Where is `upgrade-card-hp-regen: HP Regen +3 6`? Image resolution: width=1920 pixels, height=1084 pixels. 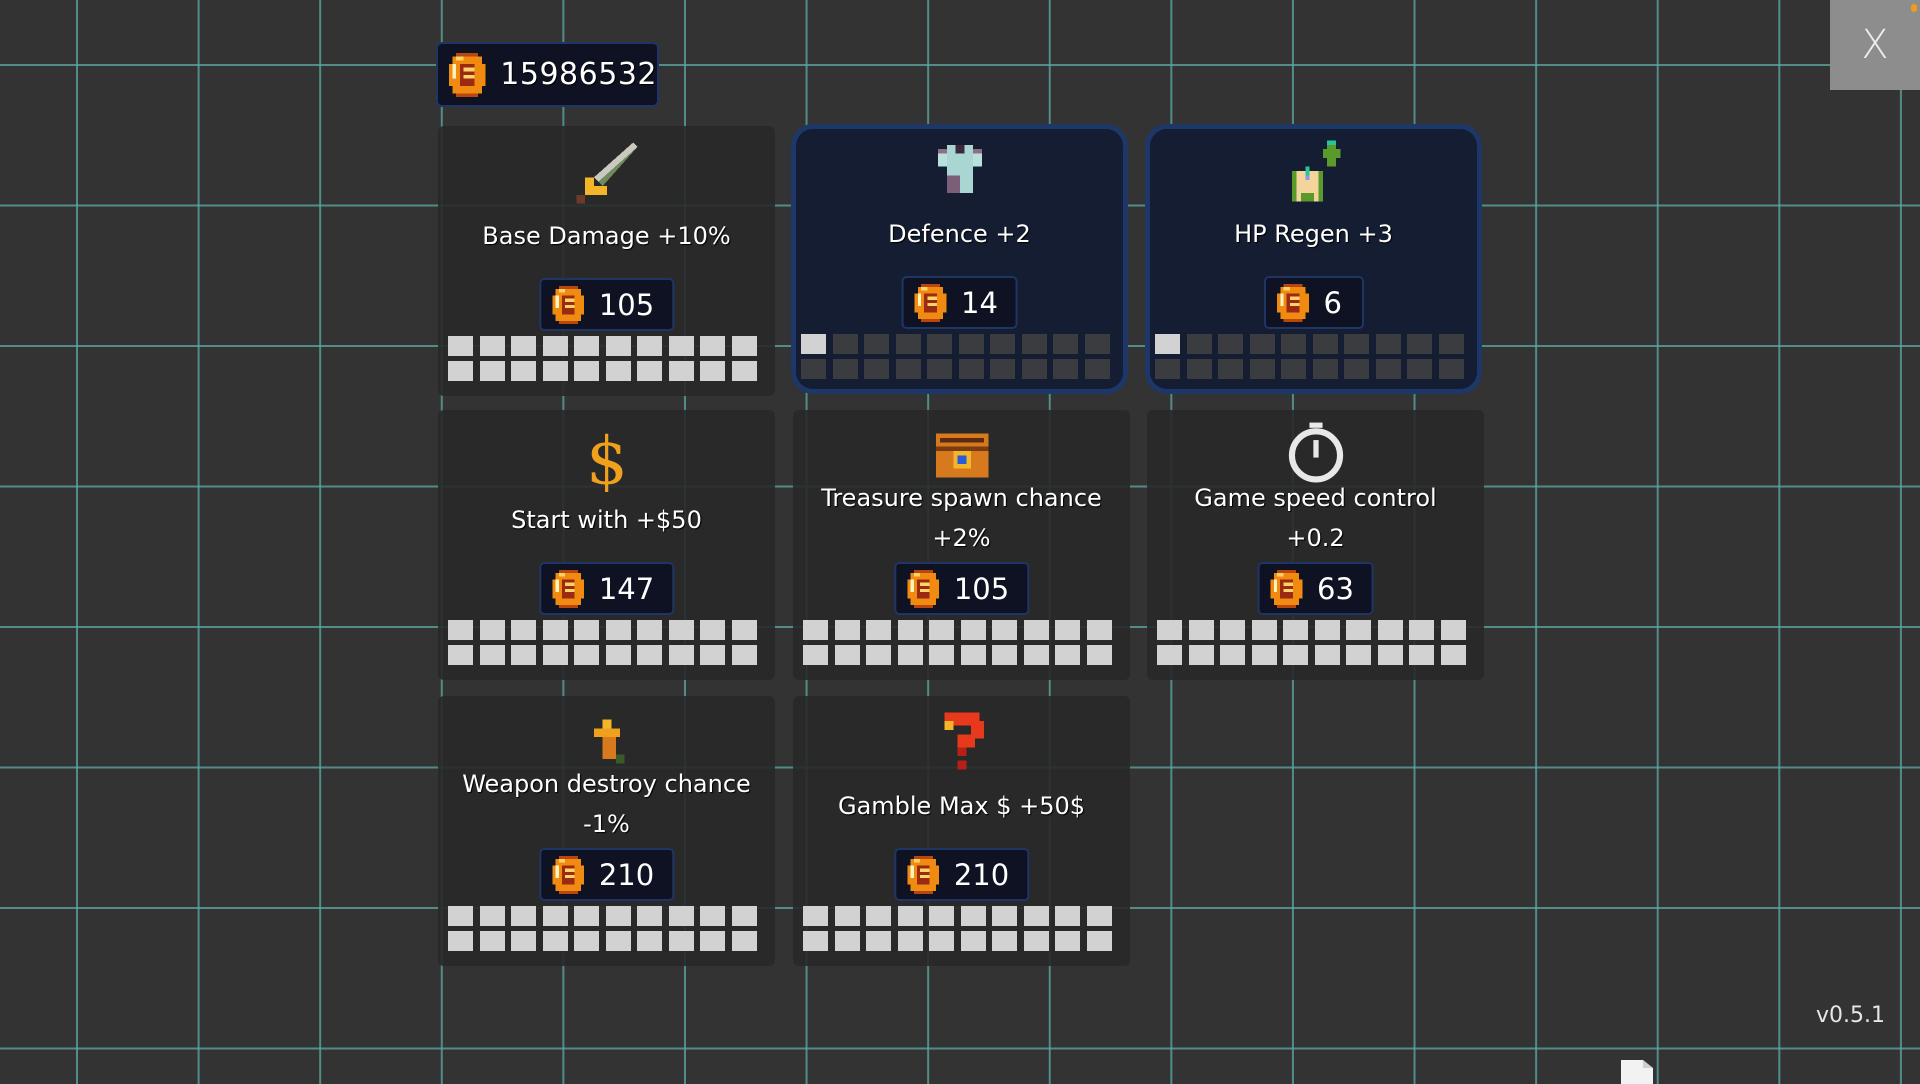
upgrade-card-hp-regen: HP Regen +3 6 is located at coordinates (1313, 259).